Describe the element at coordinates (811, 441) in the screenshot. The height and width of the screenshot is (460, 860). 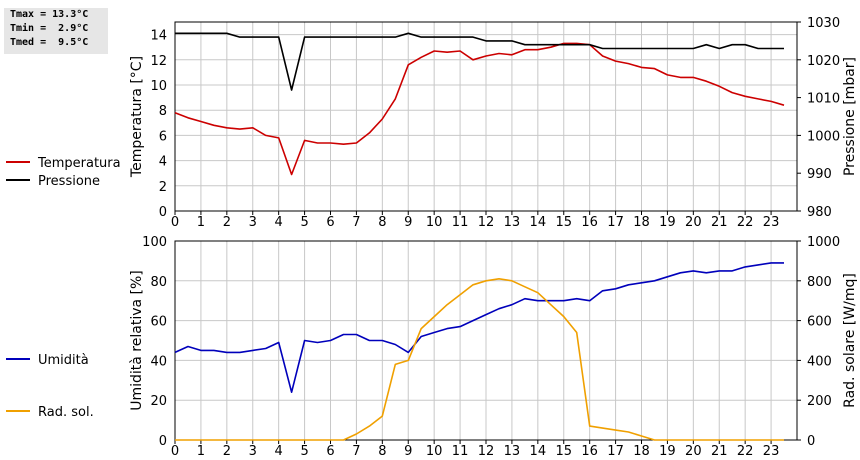
I see `y-right-tick-label: 0` at that location.